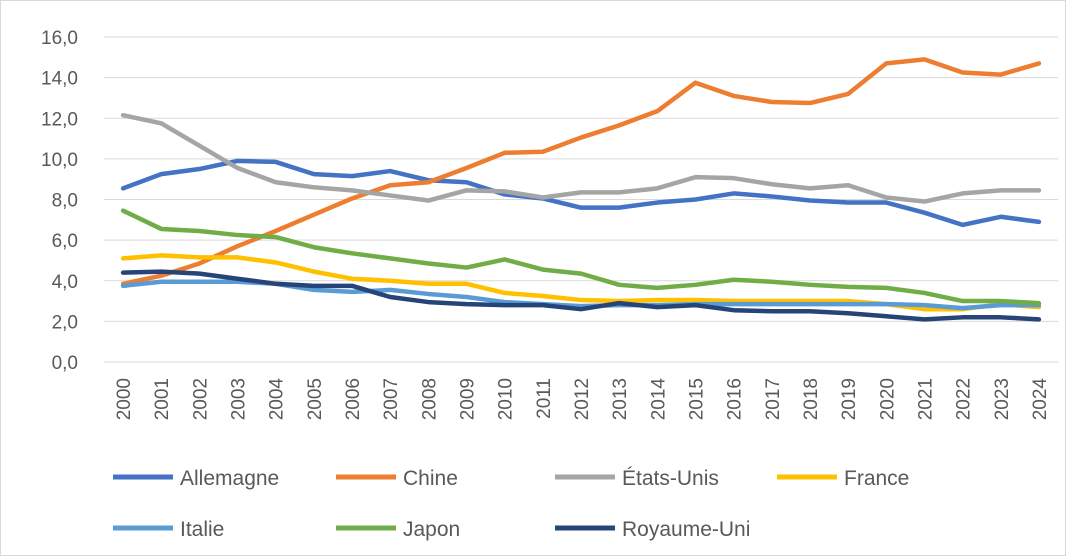 Image resolution: width=1066 pixels, height=557 pixels. Describe the element at coordinates (620, 399) in the screenshot. I see `x-tick-label: 2013` at that location.